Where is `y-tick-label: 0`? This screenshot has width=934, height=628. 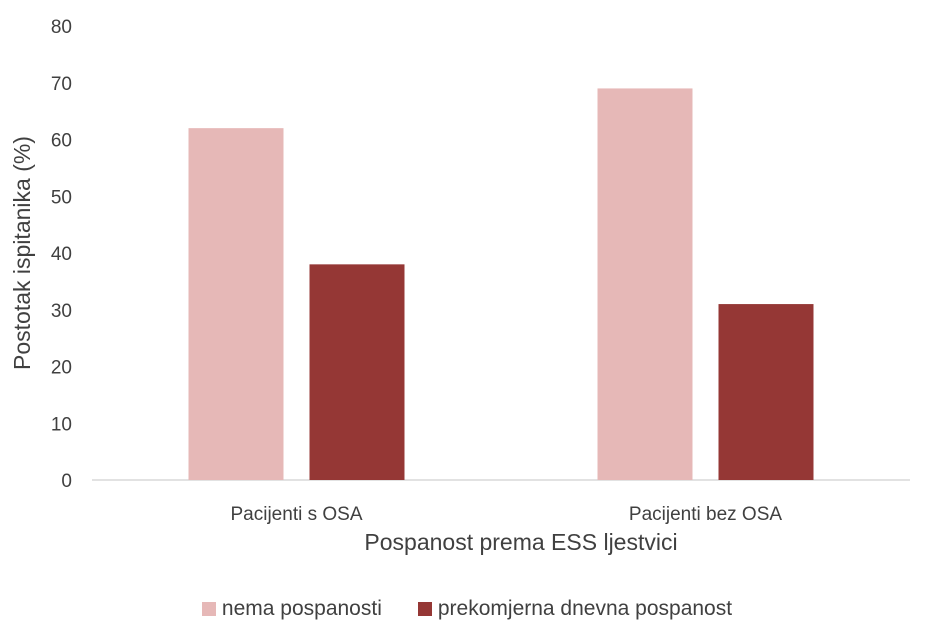
y-tick-label: 0 is located at coordinates (66, 481).